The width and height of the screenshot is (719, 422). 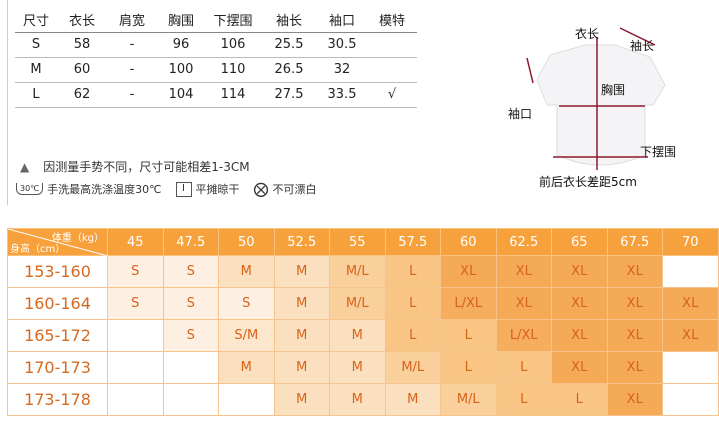 What do you see at coordinates (690, 242) in the screenshot?
I see `weight-header: 70` at bounding box center [690, 242].